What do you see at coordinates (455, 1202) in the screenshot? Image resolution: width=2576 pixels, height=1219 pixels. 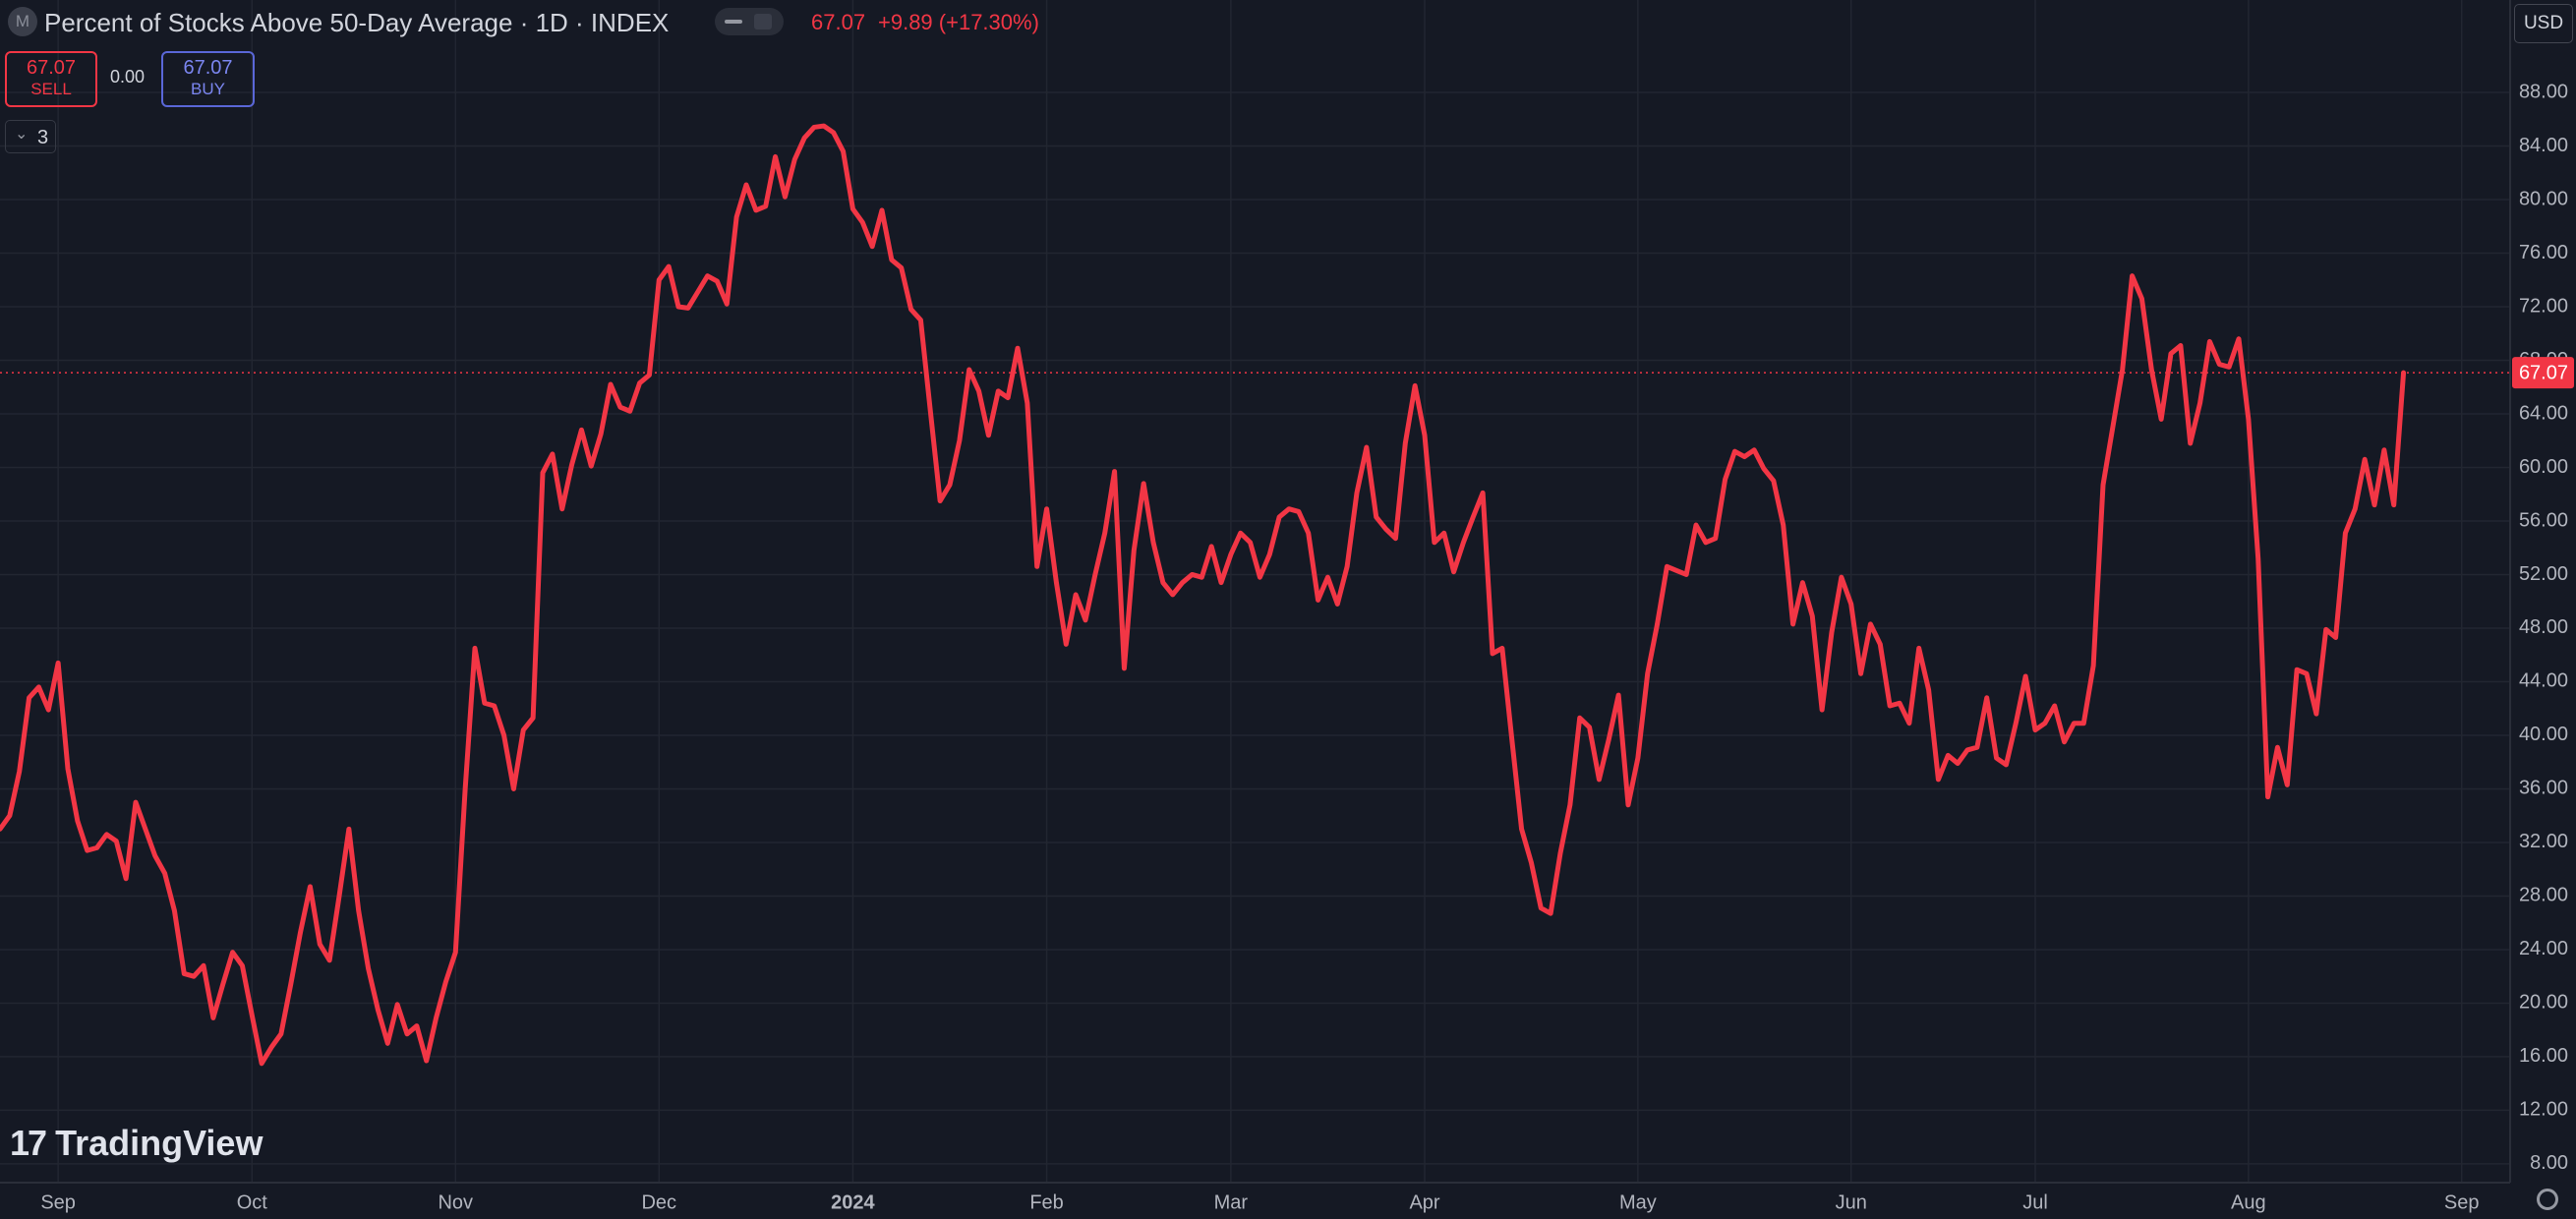 I see `x-tick-label: Nov` at bounding box center [455, 1202].